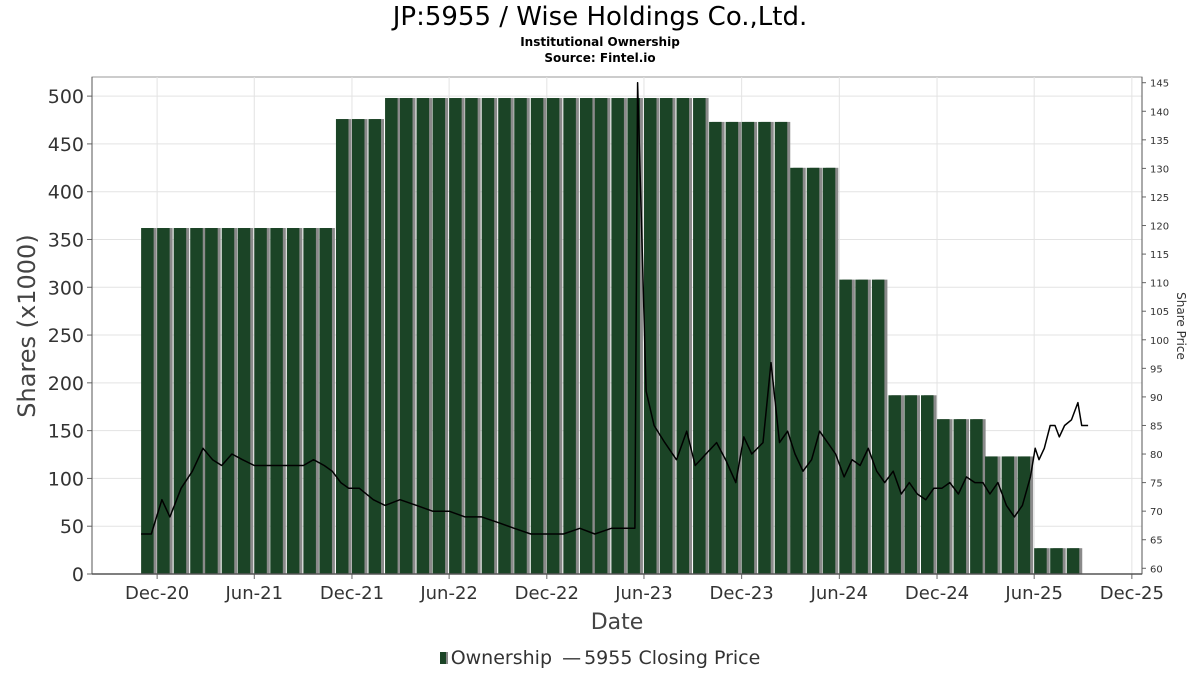 The height and width of the screenshot is (675, 1200). Describe the element at coordinates (1156, 369) in the screenshot. I see `y2-tick-label: 95` at that location.